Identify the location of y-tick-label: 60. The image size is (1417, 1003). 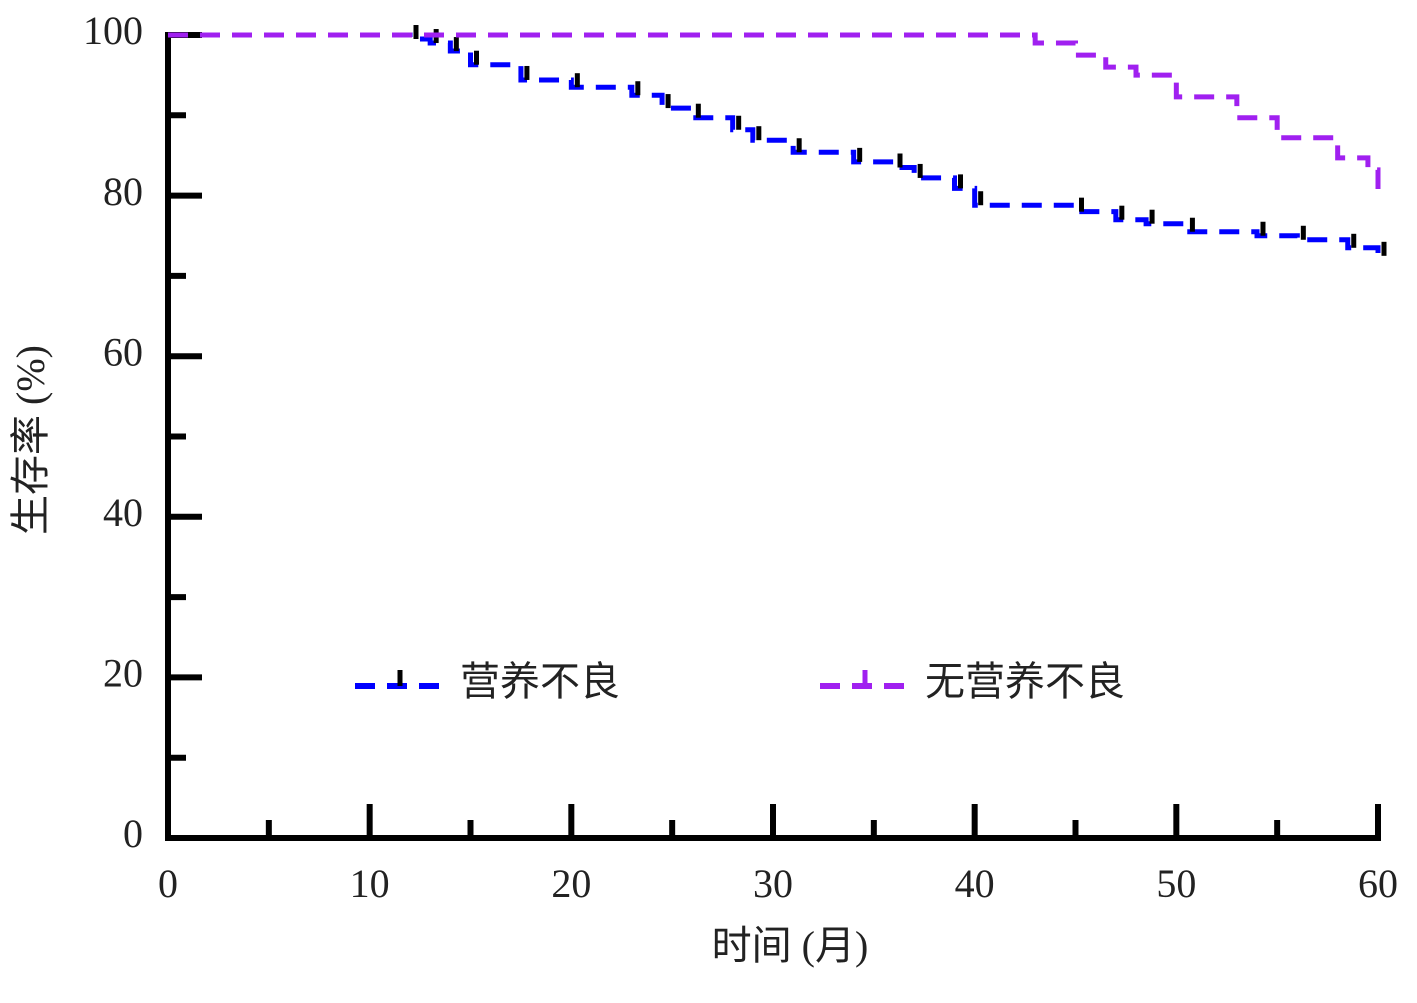
(123, 351).